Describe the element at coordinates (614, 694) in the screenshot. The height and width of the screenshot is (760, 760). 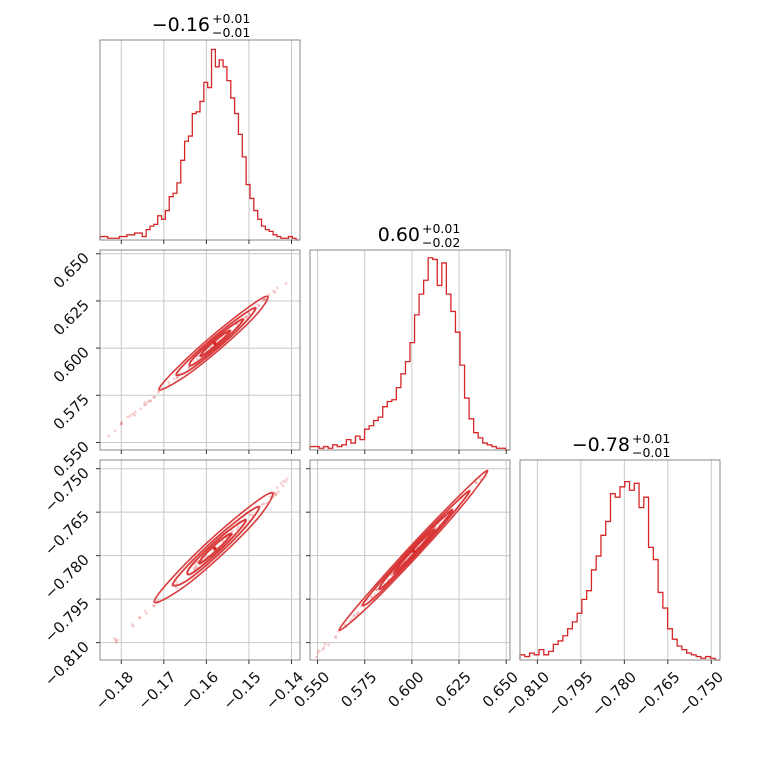
I see `x-tick-label: −0.780` at that location.